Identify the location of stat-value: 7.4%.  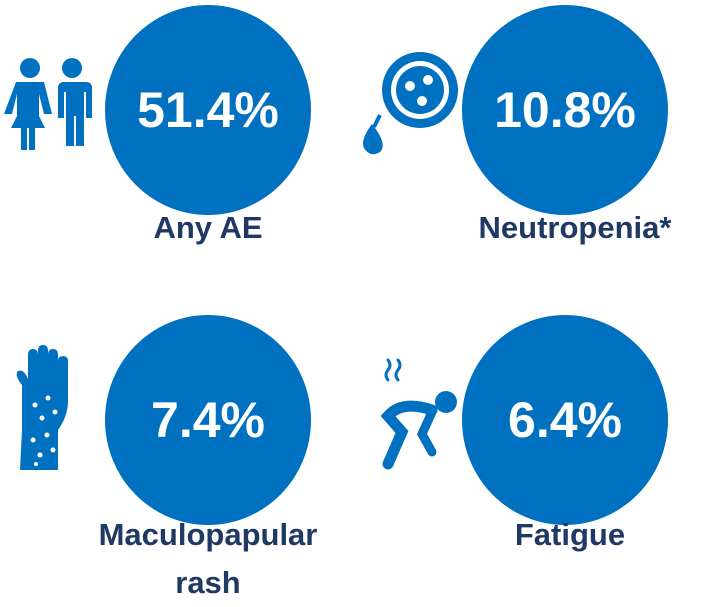
(208, 420).